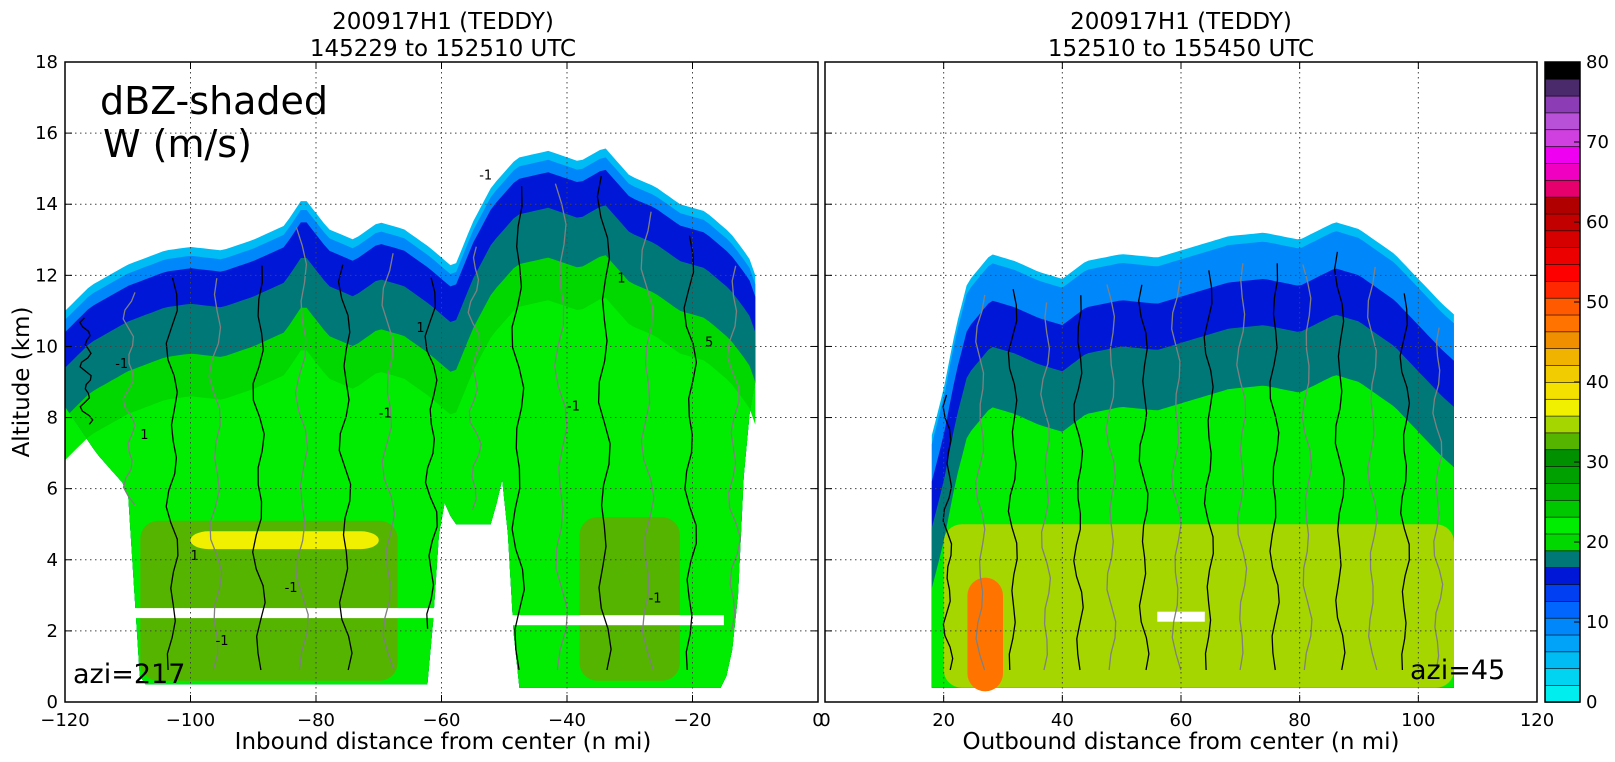  What do you see at coordinates (1597, 382) in the screenshot?
I see `colorbar-tick-label: 40` at bounding box center [1597, 382].